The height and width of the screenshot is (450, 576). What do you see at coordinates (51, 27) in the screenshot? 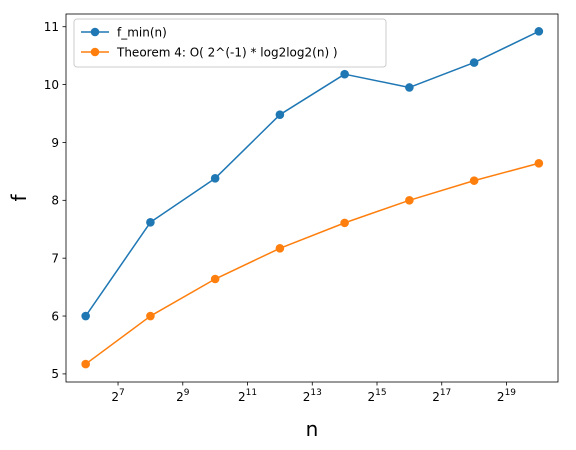
I see `y-tick-label: 11` at bounding box center [51, 27].